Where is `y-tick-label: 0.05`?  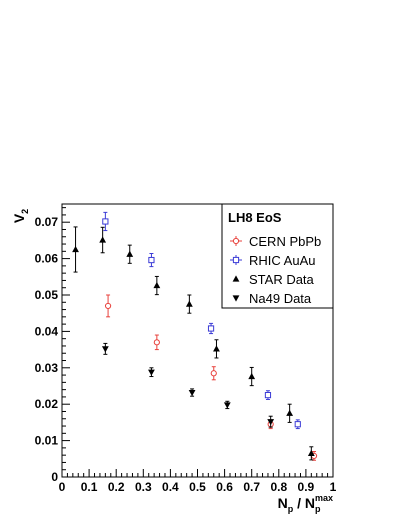
y-tick-label: 0.05 is located at coordinates (47, 295).